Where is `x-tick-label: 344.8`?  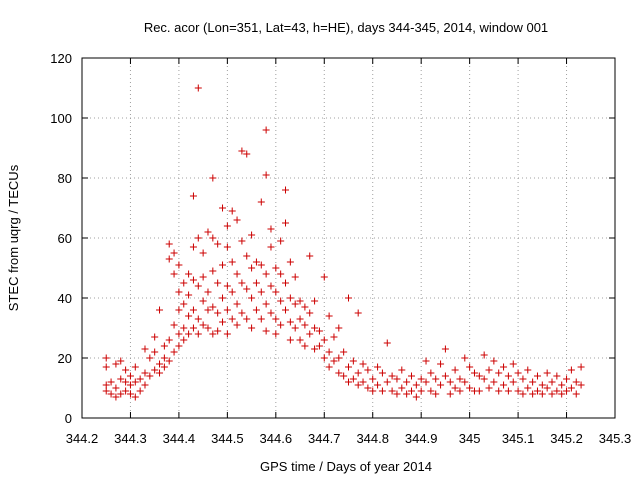
x-tick-label: 344.8 is located at coordinates (372, 438).